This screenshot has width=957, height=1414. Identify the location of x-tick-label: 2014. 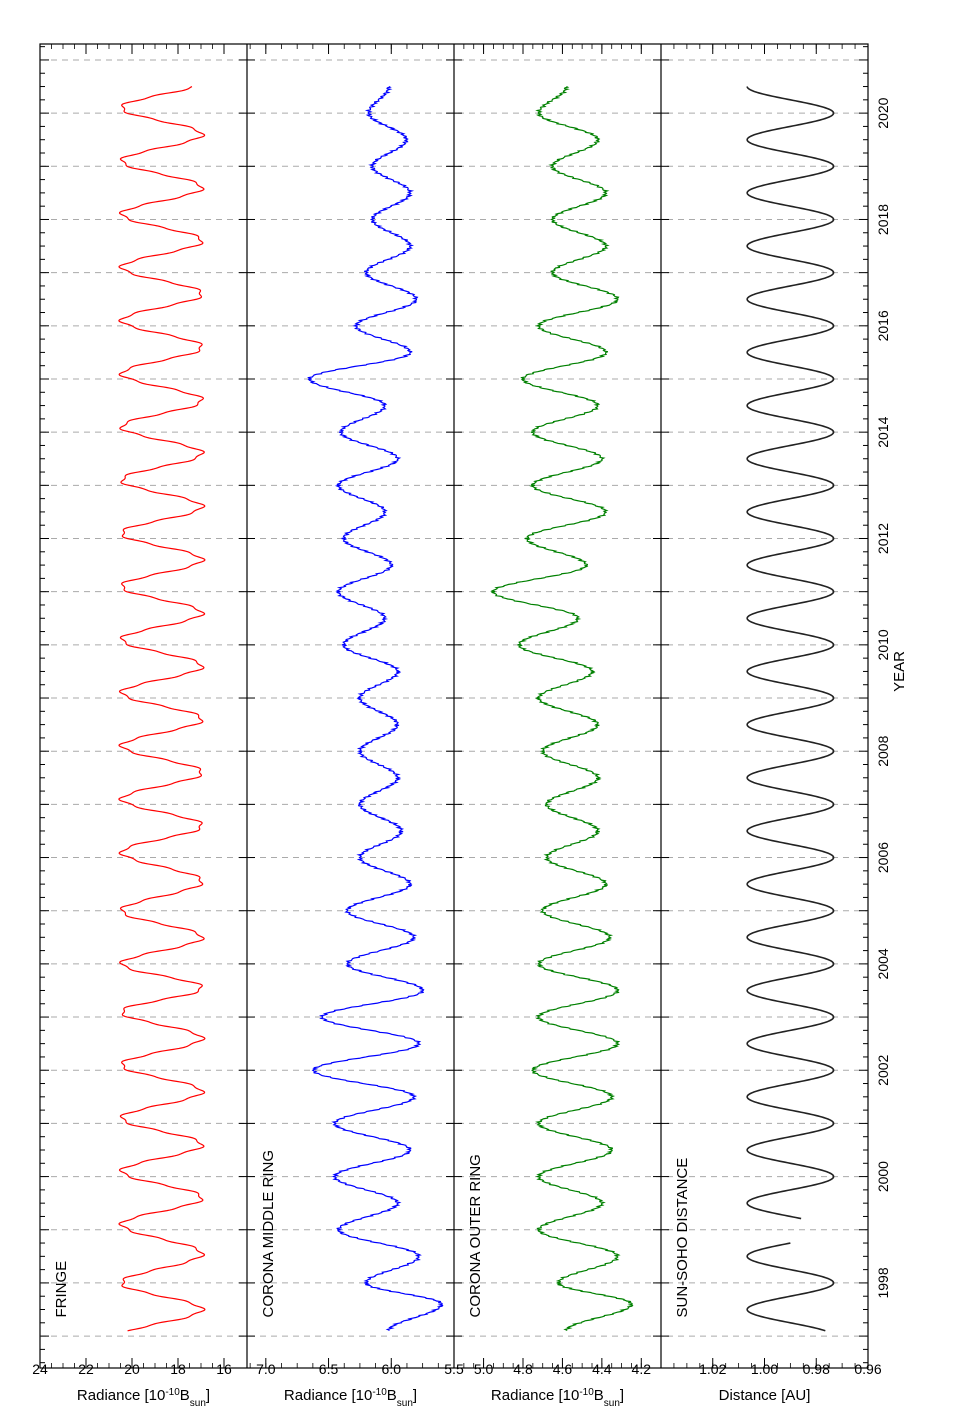
(883, 431).